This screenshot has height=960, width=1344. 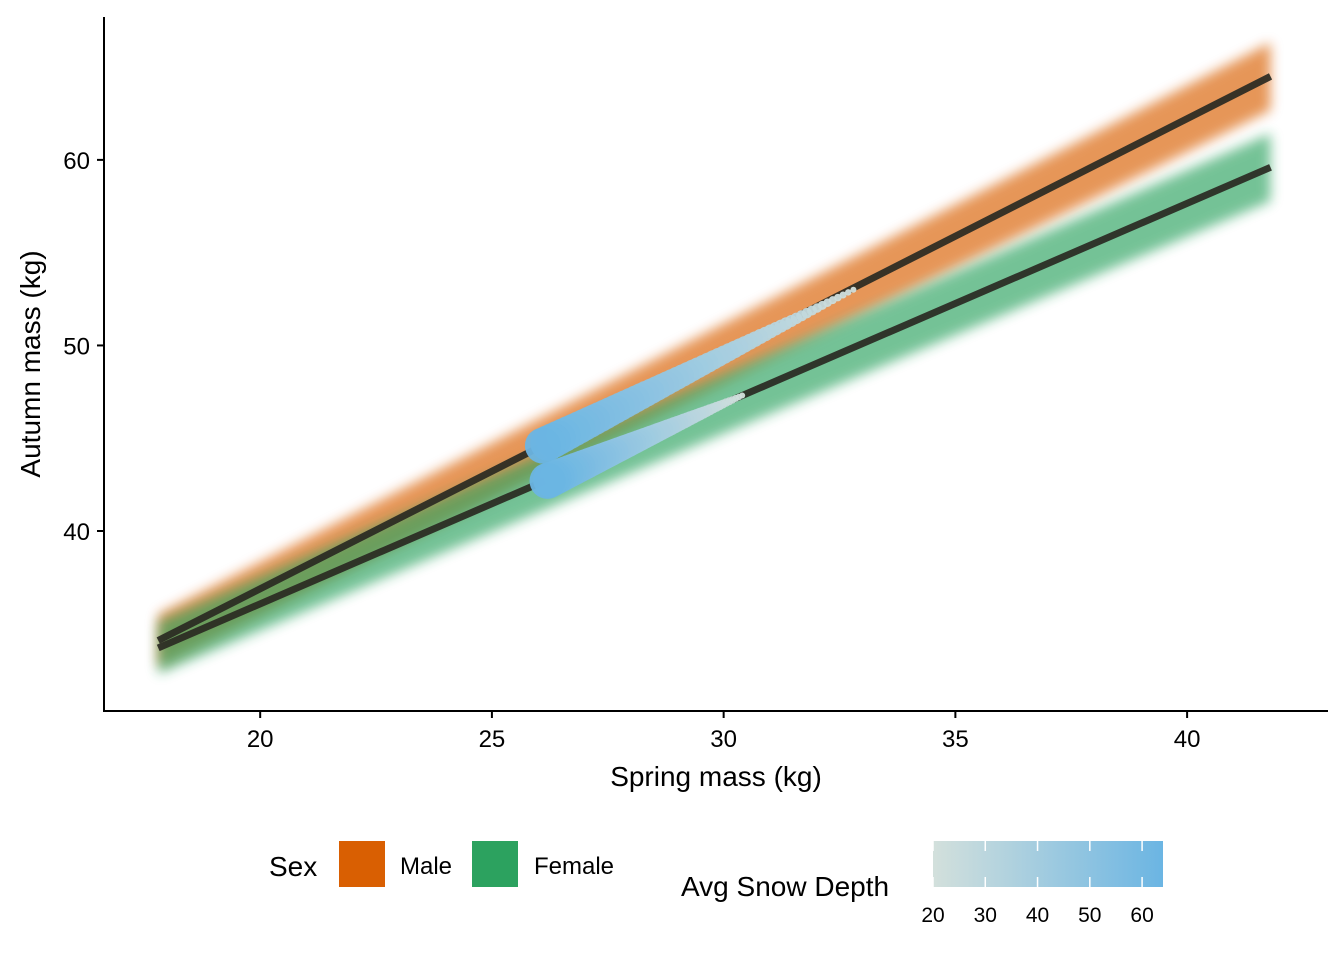 I want to click on y-axis-label: Autumn mass (kg), so click(x=30, y=363).